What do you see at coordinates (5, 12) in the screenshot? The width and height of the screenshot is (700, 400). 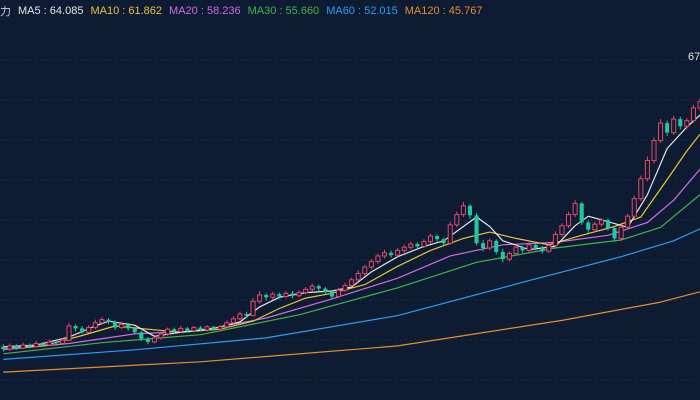 I see `legend-lead-text: 力` at bounding box center [5, 12].